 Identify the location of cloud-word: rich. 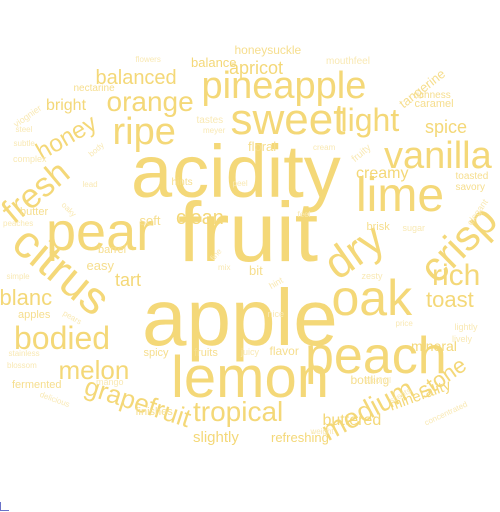
(456, 275).